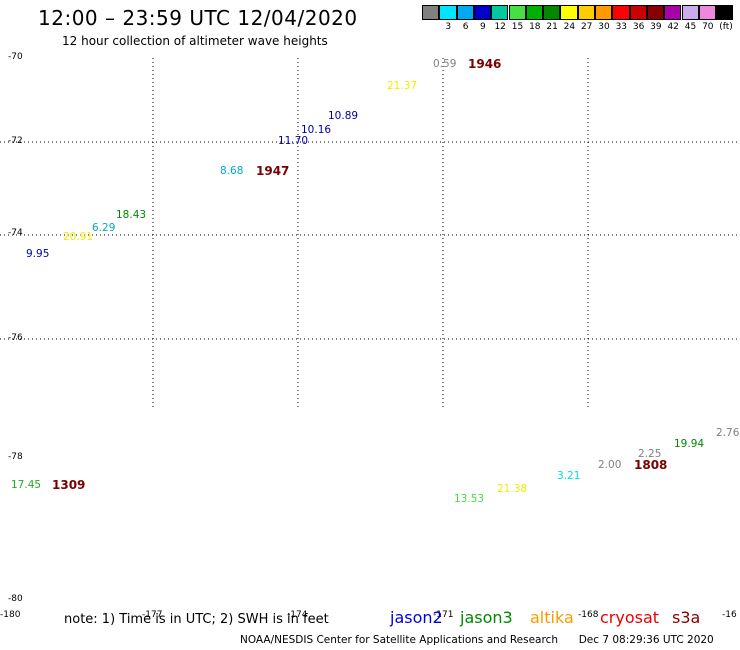 This screenshot has width=740, height=650. I want to click on pass-time-label: 1808, so click(651, 465).